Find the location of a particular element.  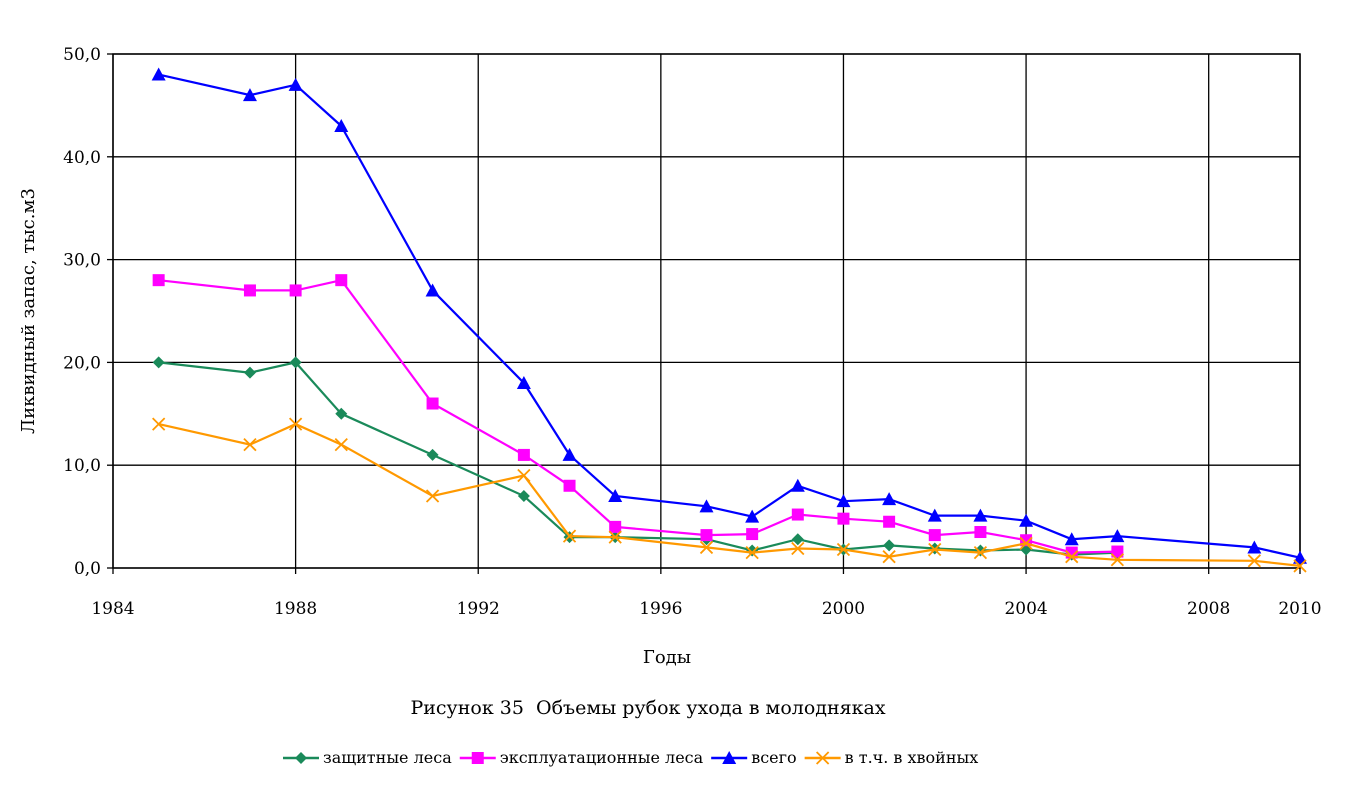

y-axis-title: Ликвидный запас, тыс.м3 is located at coordinates (28, 311).